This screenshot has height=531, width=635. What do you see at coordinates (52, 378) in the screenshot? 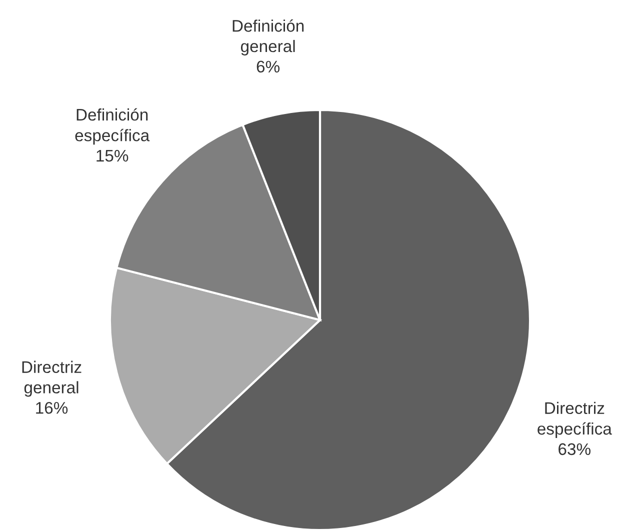
I see `slice-label: Directriz general` at bounding box center [52, 378].